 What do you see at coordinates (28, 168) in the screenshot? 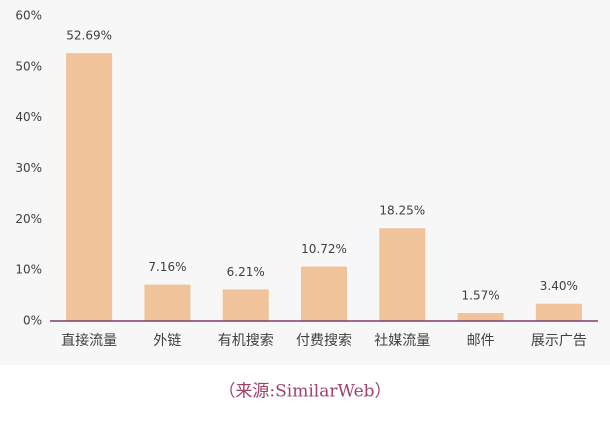
I see `y-tick-label: 30%` at bounding box center [28, 168].